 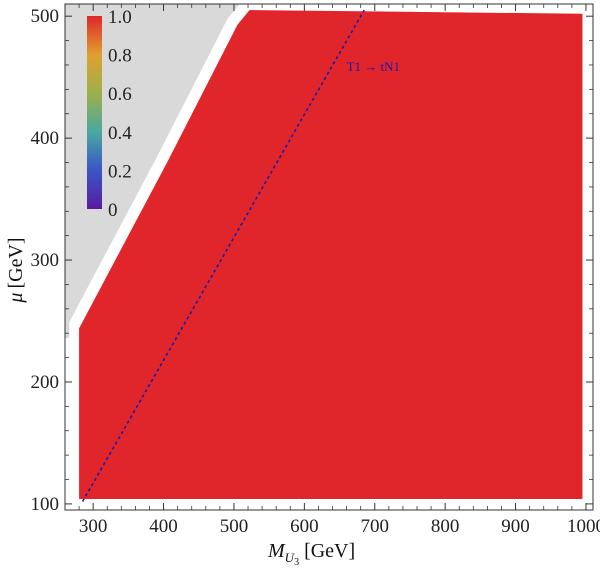 I want to click on y-tick-label: 100, so click(x=45, y=504).